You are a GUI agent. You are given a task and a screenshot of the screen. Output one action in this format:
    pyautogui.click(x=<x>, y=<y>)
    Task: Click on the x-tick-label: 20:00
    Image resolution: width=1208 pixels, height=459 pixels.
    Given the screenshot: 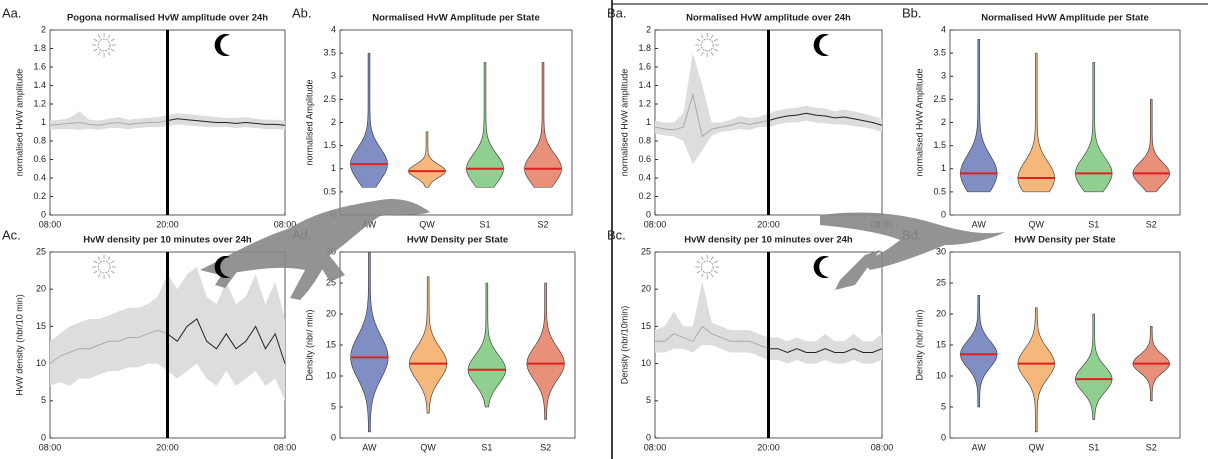 What is the action you would take?
    pyautogui.click(x=167, y=447)
    